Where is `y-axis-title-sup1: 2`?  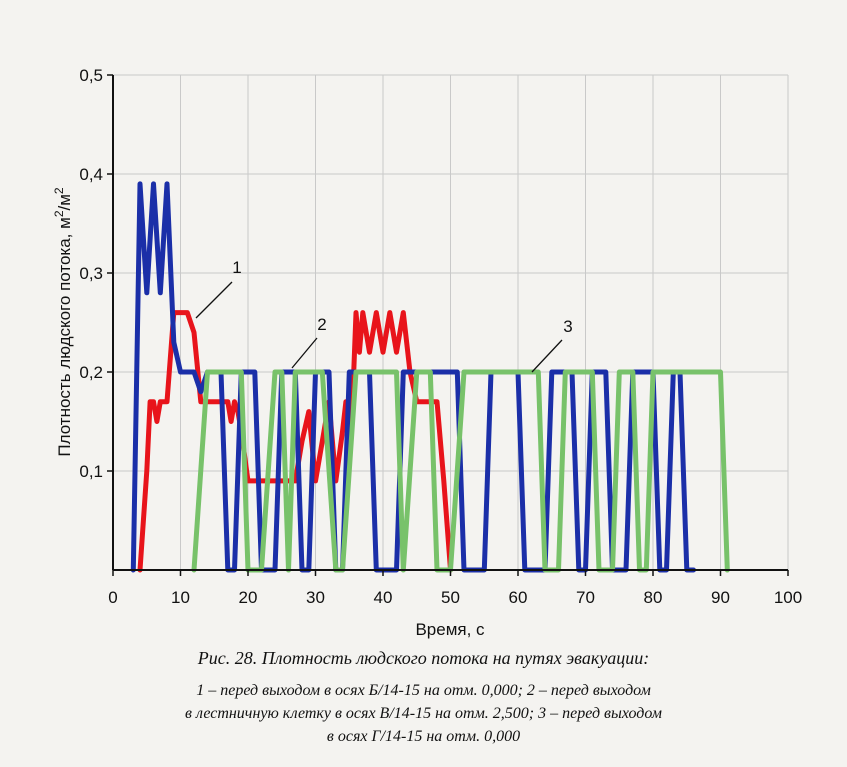
y-axis-title-sup1: 2 is located at coordinates (59, 213).